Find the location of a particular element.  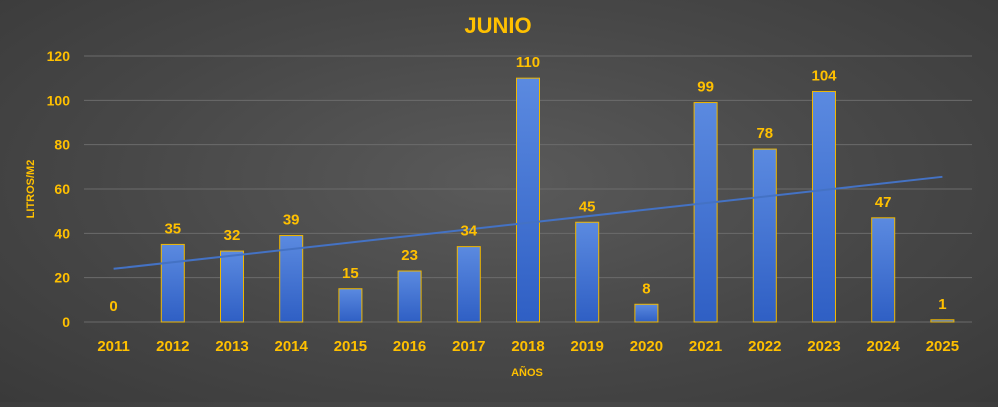

y-axis-label: LITROS/M2 is located at coordinates (31, 189).